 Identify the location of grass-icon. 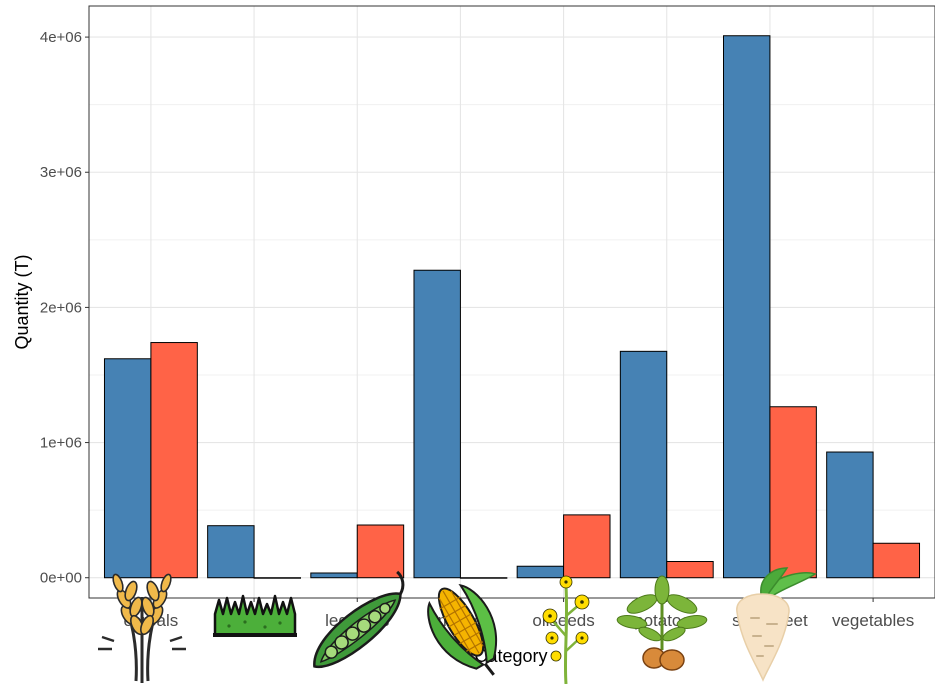
(255, 615).